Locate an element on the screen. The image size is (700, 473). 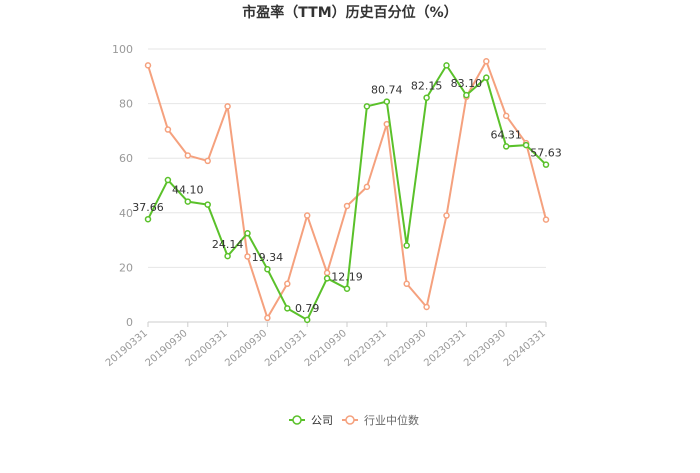
x-tick-label: 20220331 is located at coordinates (366, 348).